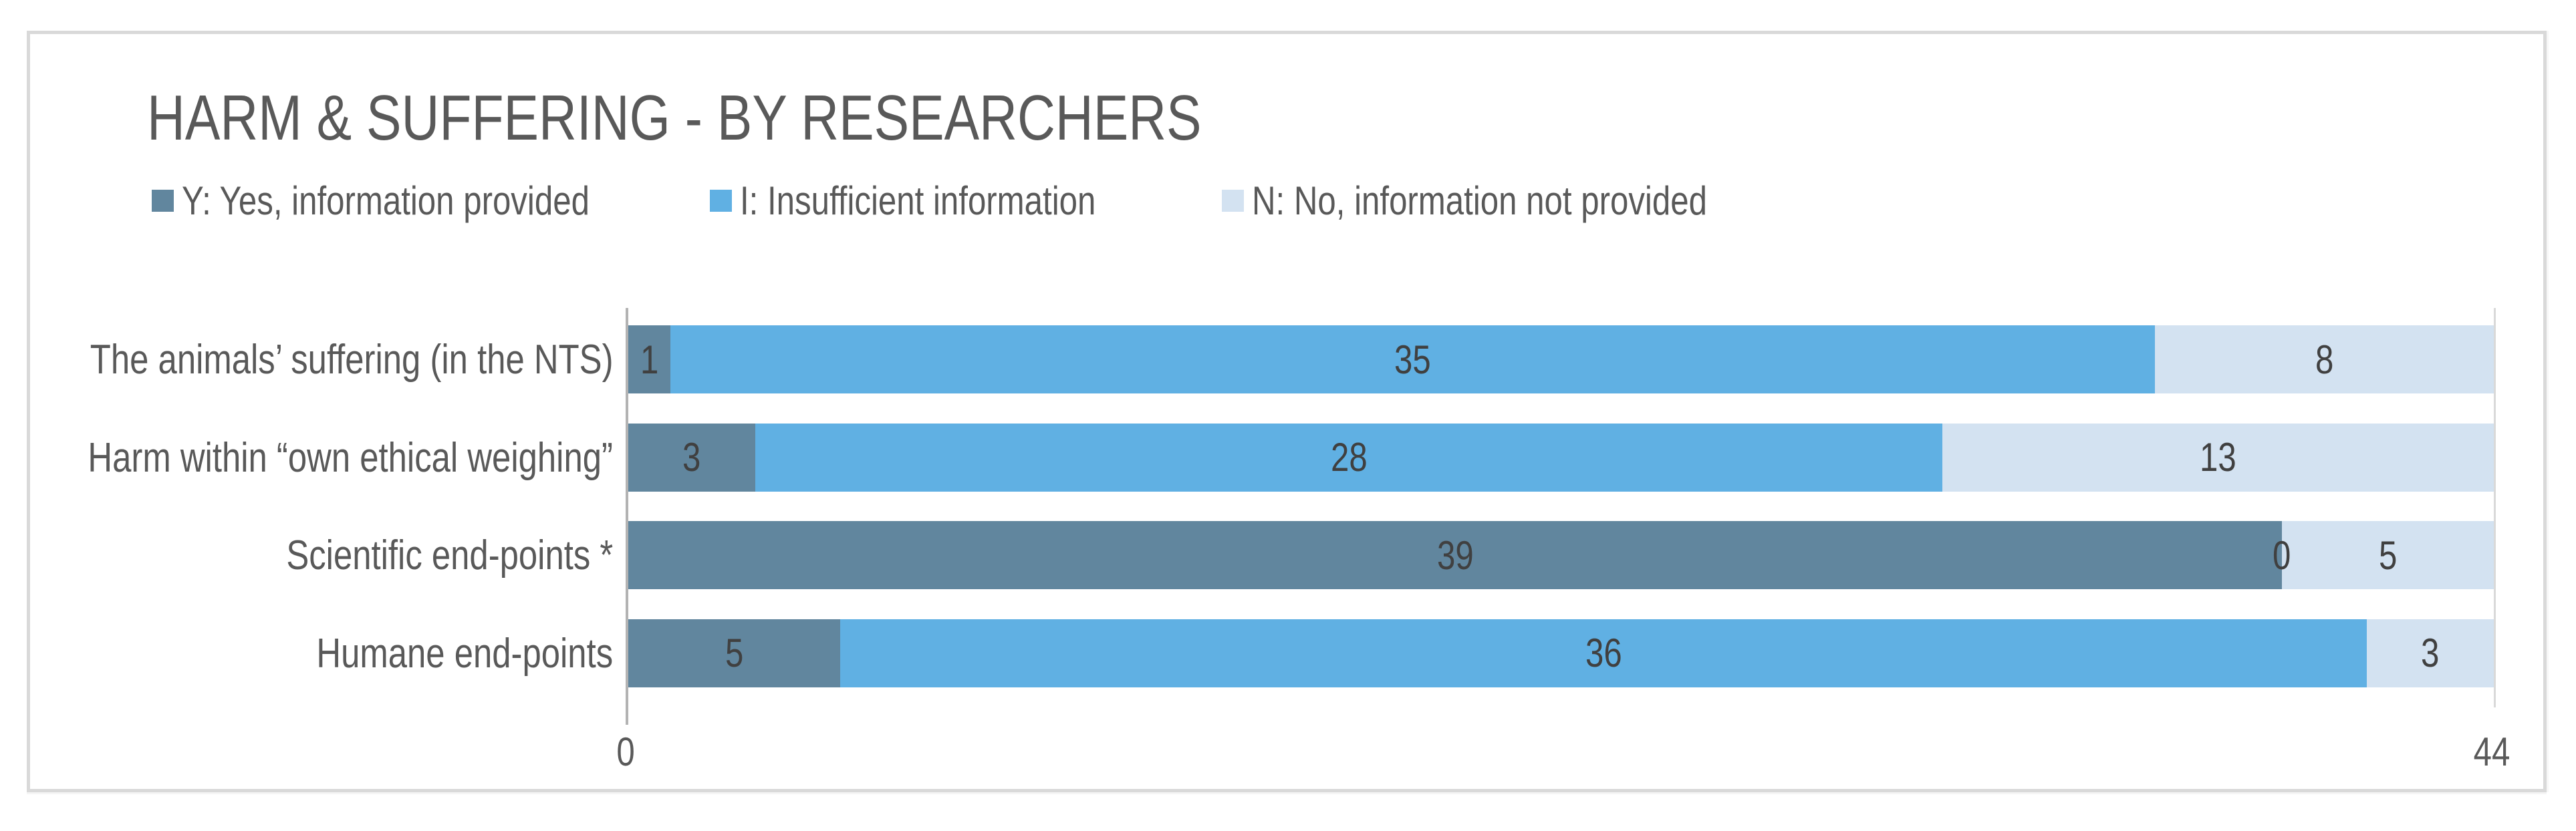  I want to click on bar-value-label: 28, so click(1349, 458).